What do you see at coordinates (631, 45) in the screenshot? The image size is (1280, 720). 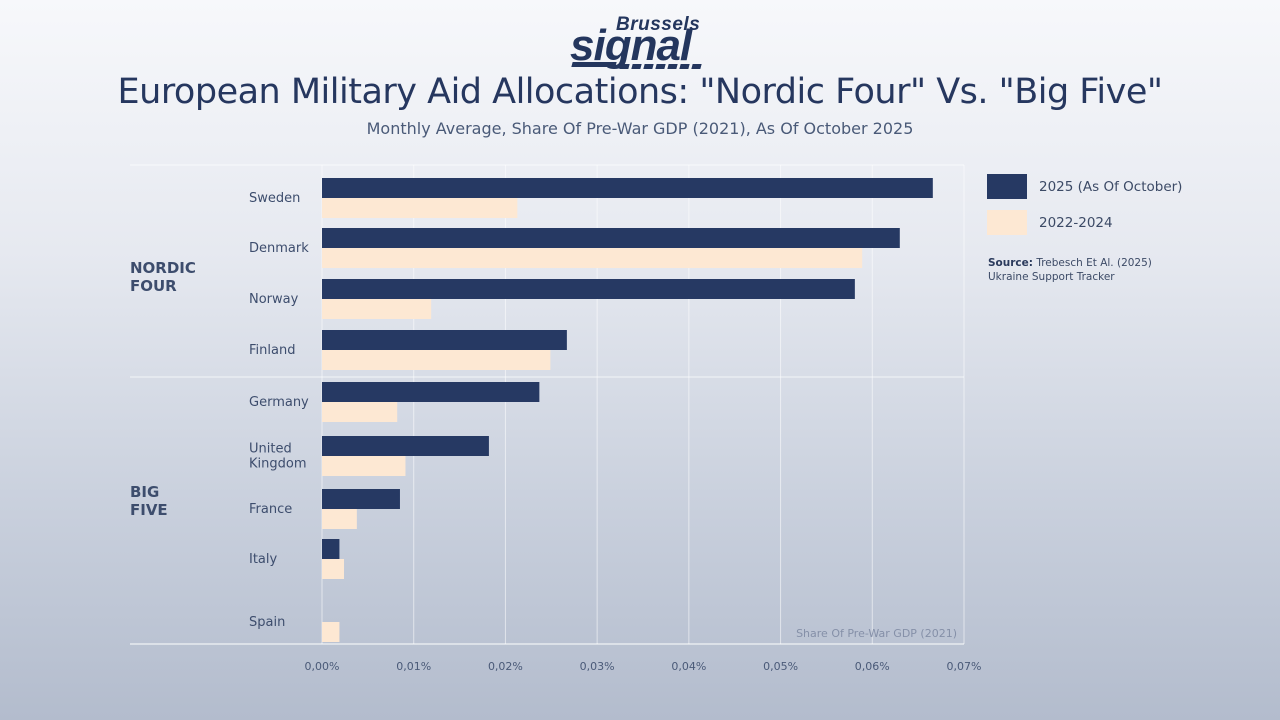 I see `logo-brand-main: signal` at bounding box center [631, 45].